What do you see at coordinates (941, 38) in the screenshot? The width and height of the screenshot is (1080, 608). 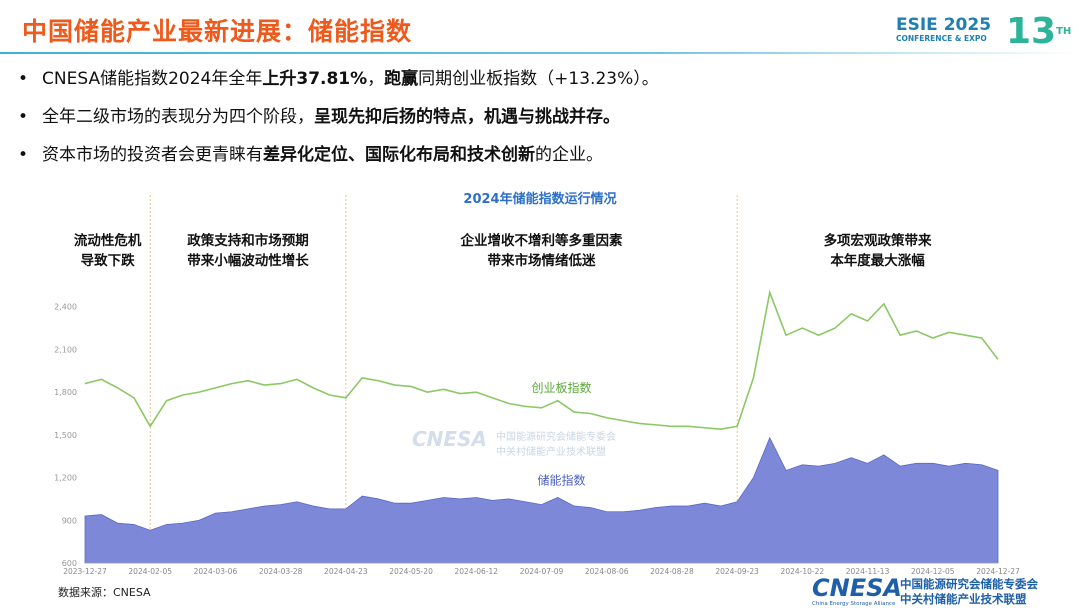 I see `event-sub: CONFERENCE & EXPO` at bounding box center [941, 38].